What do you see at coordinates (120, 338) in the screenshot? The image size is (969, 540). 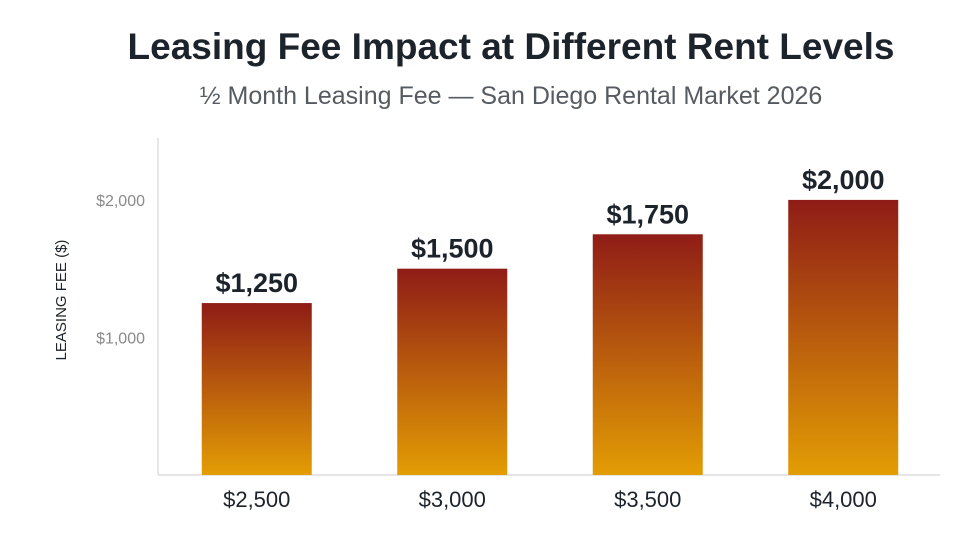 I see `y-tick-label: $1,000` at bounding box center [120, 338].